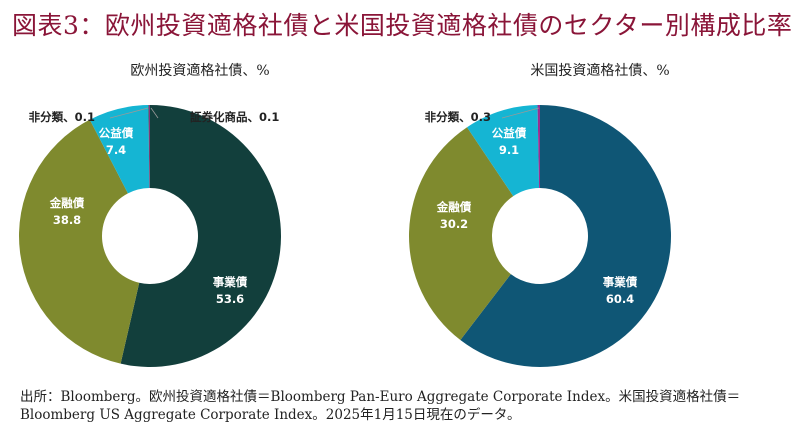 This screenshot has width=800, height=439. What do you see at coordinates (62, 117) in the screenshot?
I see `label-非分類: 非分類、0.1` at bounding box center [62, 117].